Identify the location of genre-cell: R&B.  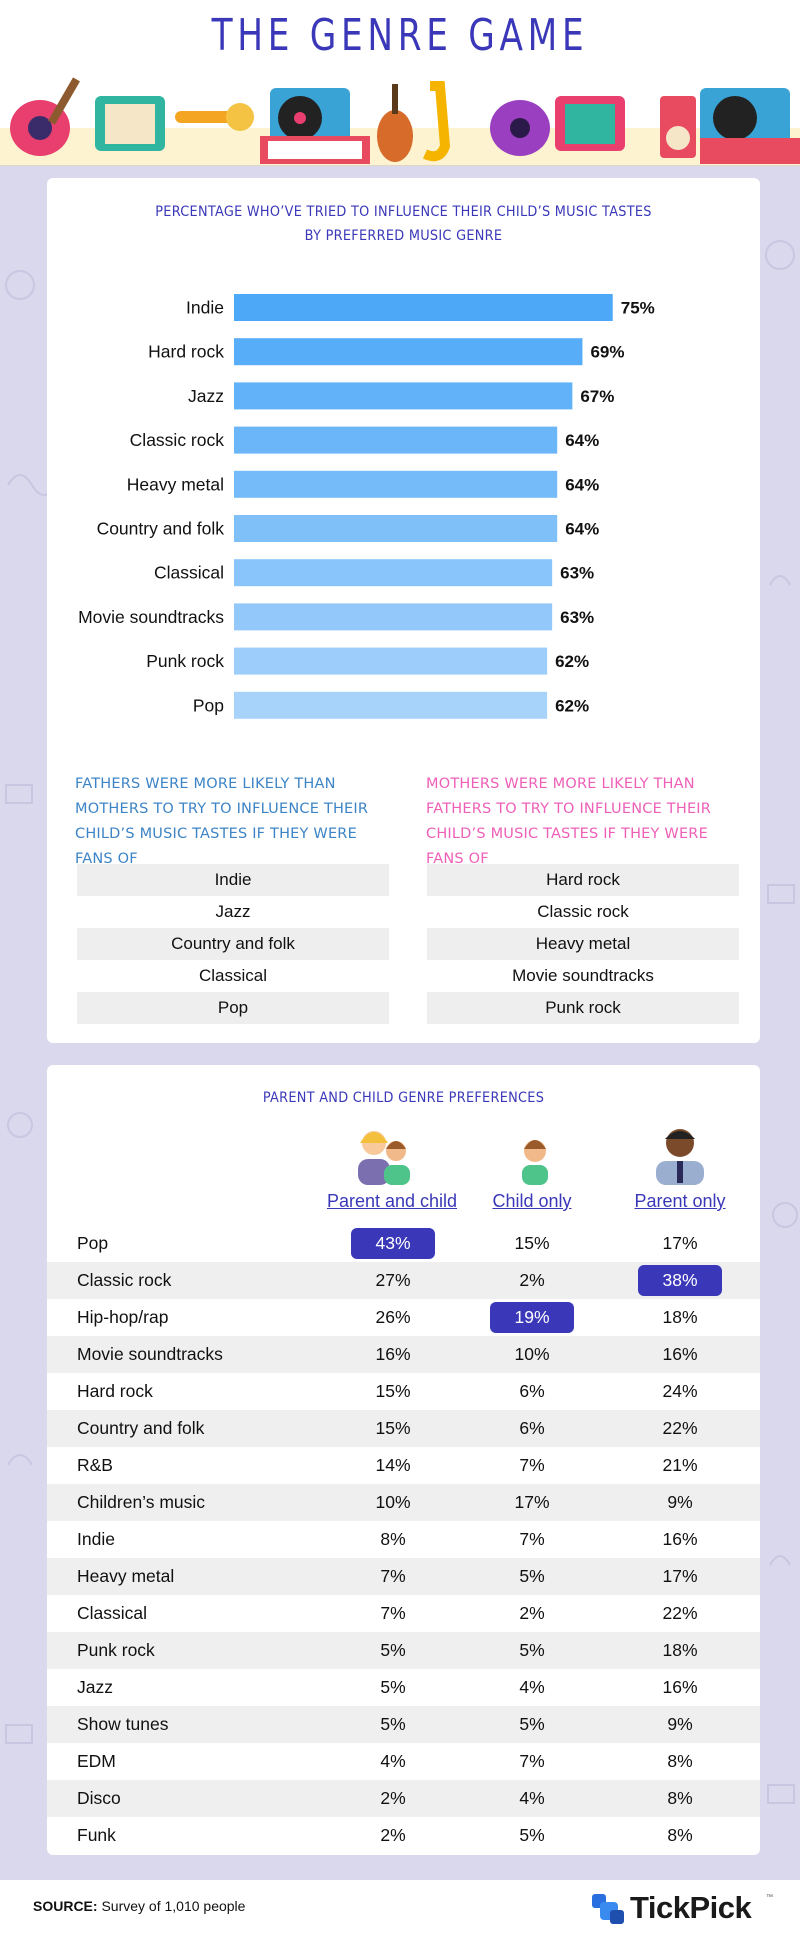
(95, 1465).